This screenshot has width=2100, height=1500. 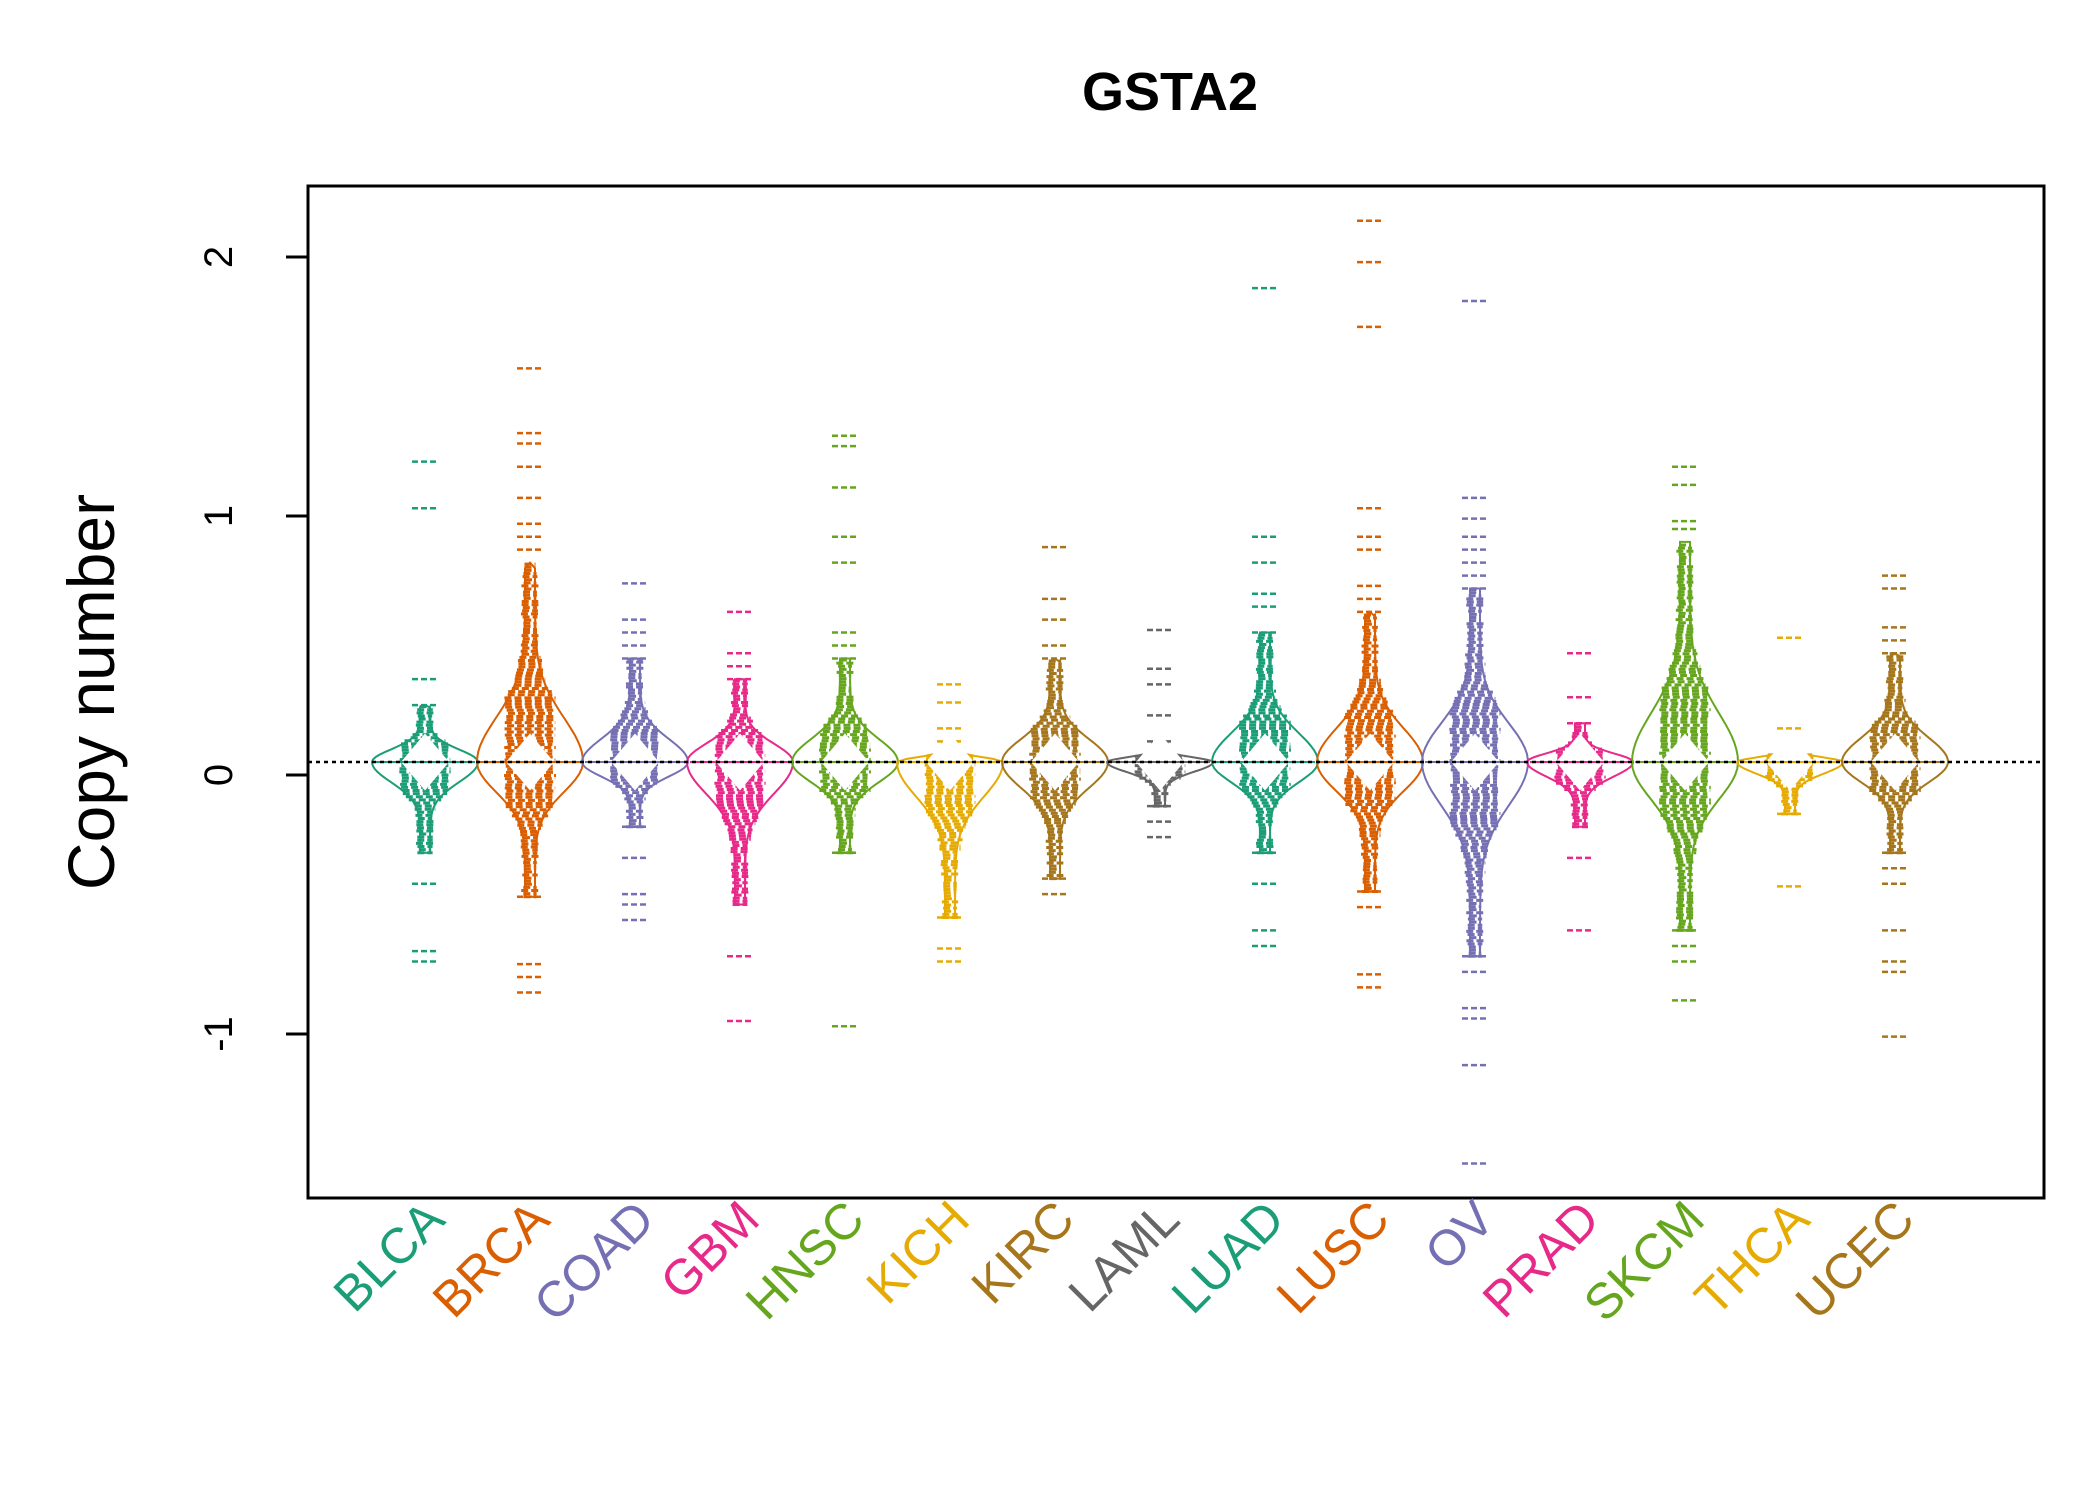 I want to click on bean-skcm, so click(x=1685, y=733).